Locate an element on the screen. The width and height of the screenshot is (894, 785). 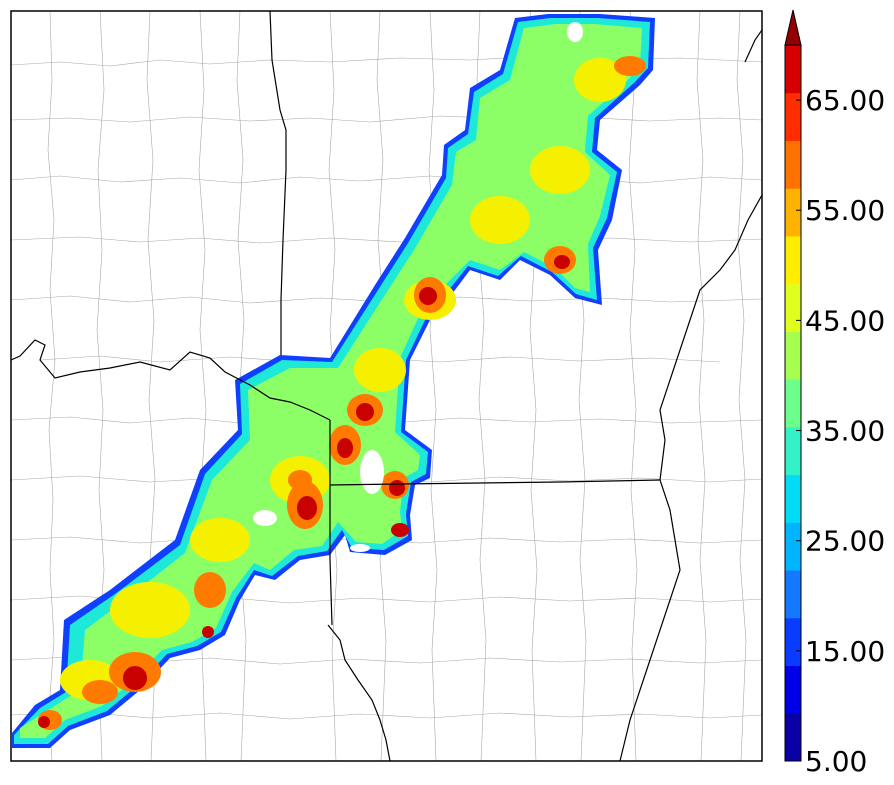
colorbar-tick-label: 35.00 is located at coordinates (845, 431).